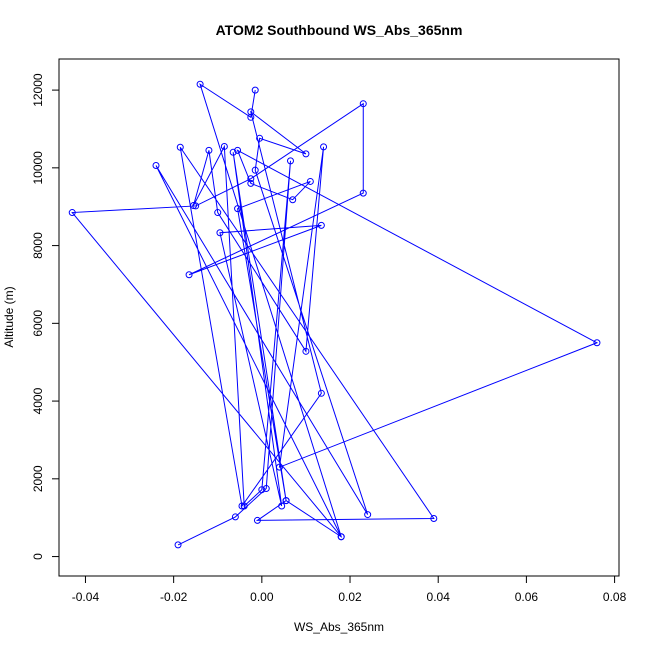 This screenshot has height=650, width=650. I want to click on y-tick-label: 4000, so click(38, 400).